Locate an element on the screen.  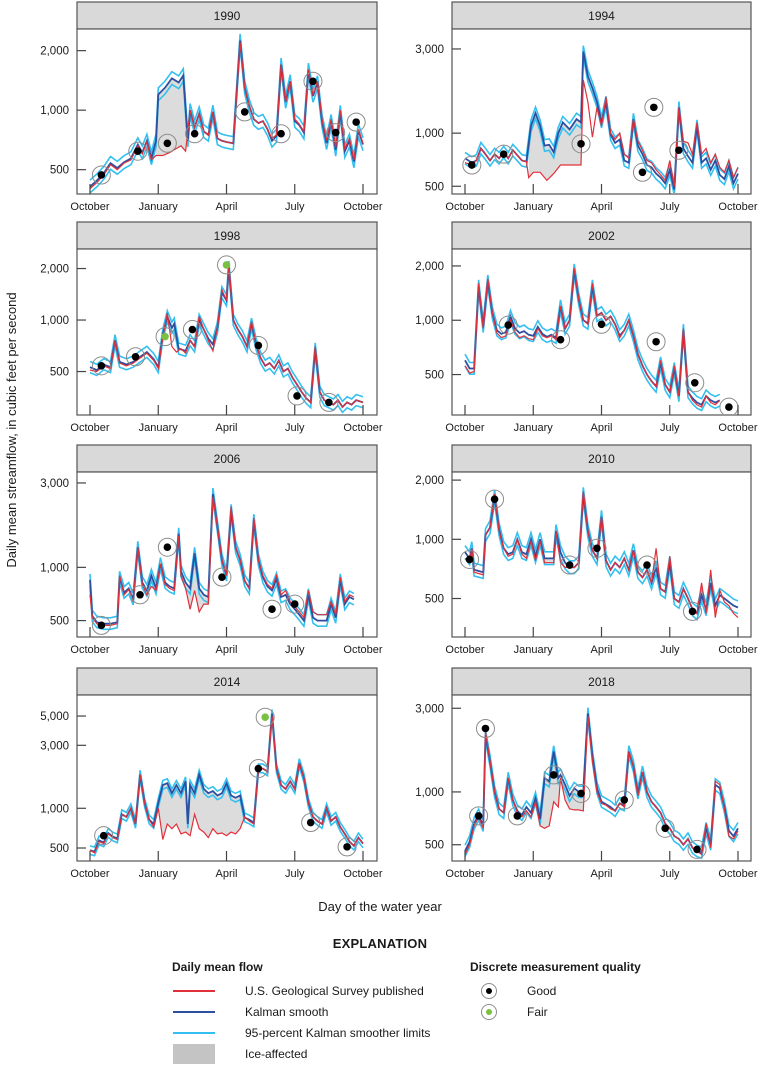
kalman-smooth-swatch is located at coordinates (194, 1011).